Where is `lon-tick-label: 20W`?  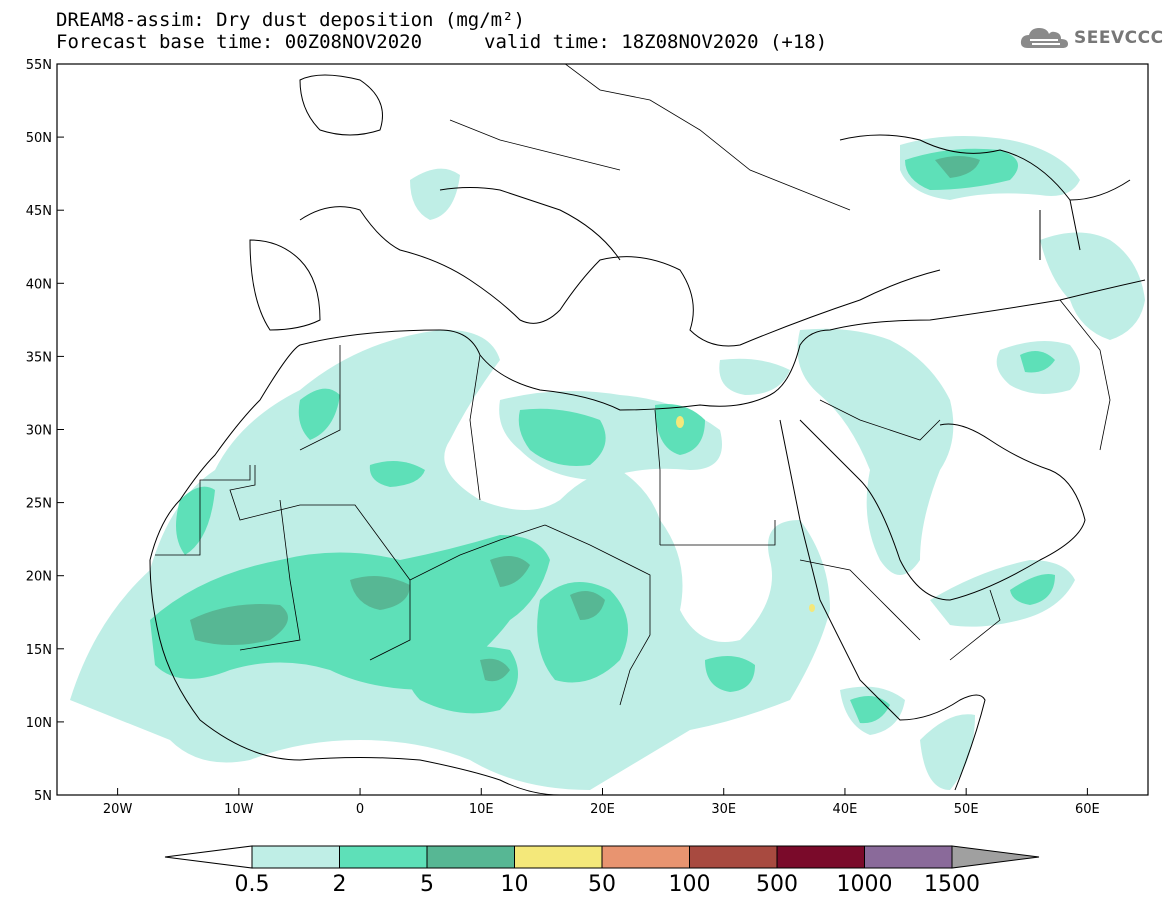
lon-tick-label: 20W is located at coordinates (118, 809).